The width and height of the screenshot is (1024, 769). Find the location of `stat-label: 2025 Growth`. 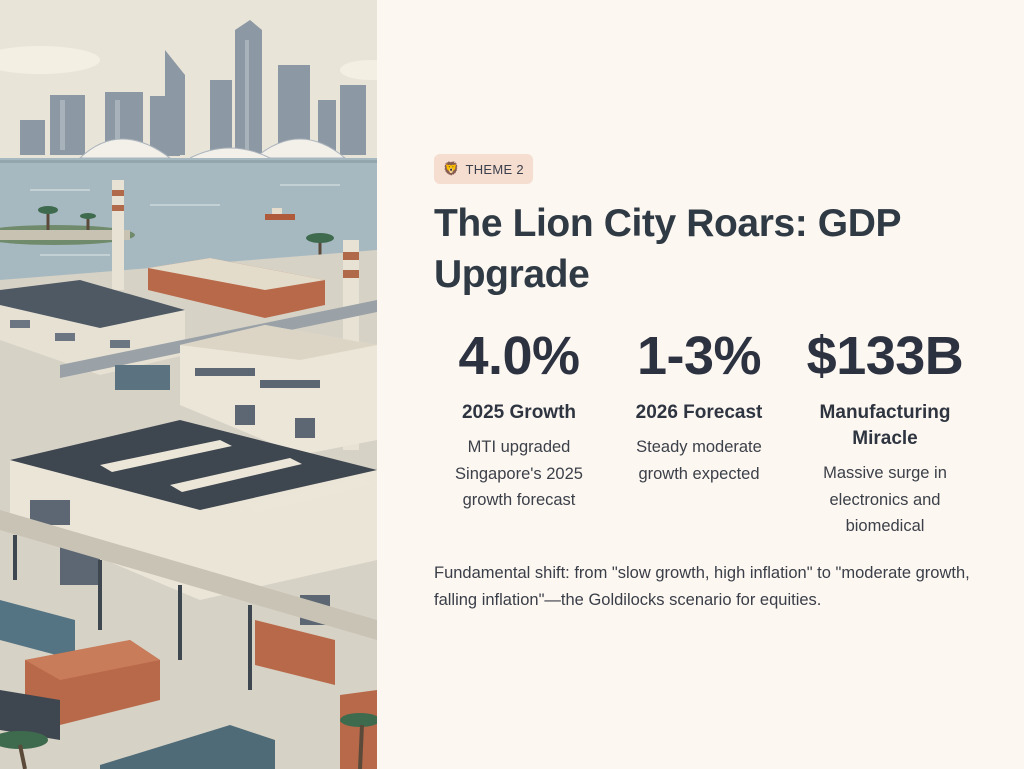

stat-label: 2025 Growth is located at coordinates (519, 412).